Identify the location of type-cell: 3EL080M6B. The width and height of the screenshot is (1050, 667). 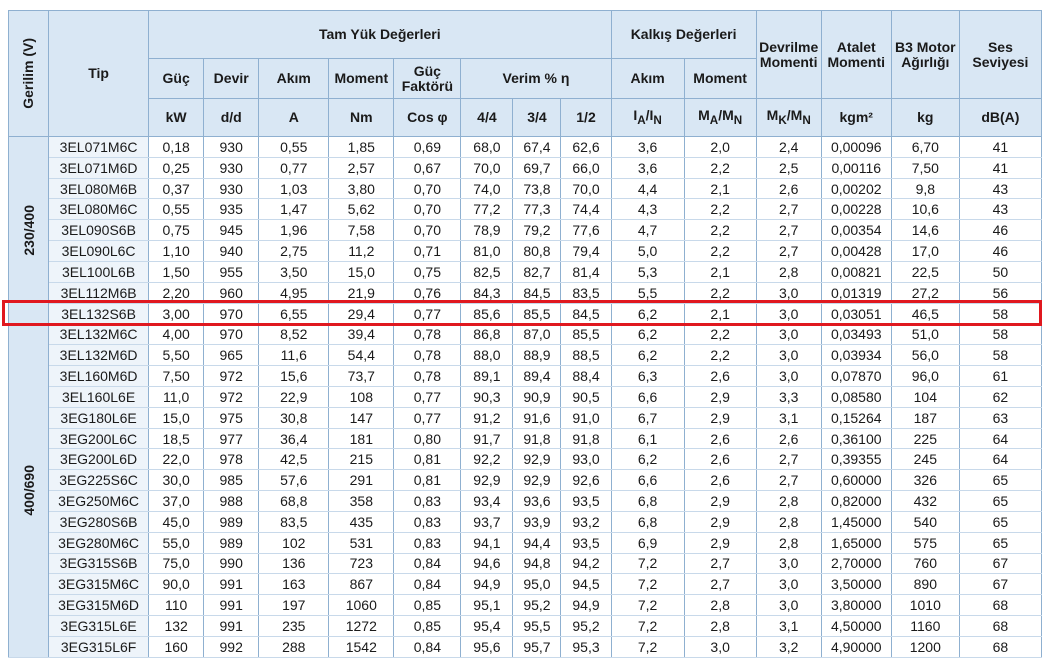
(99, 188).